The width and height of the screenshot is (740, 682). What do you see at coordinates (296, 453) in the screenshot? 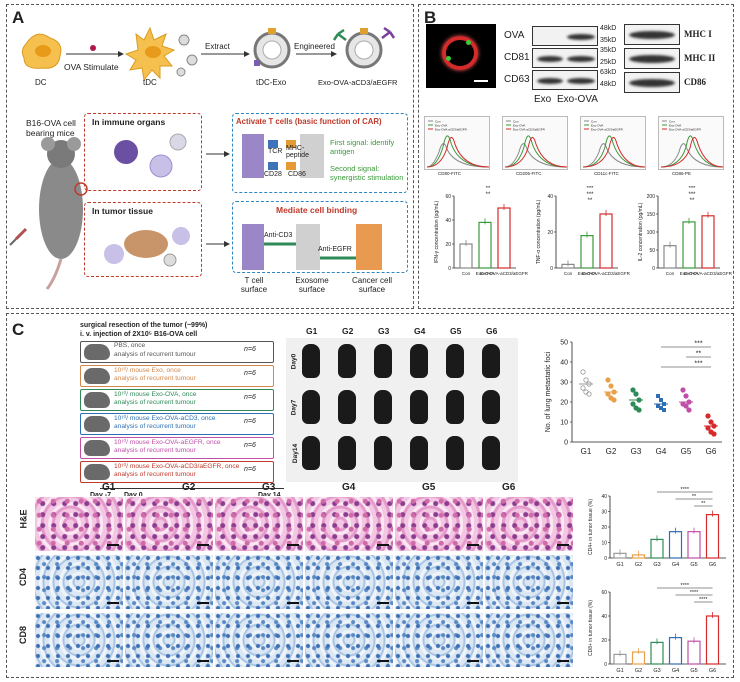
I see `photo-day-label: Day14` at bounding box center [296, 453].